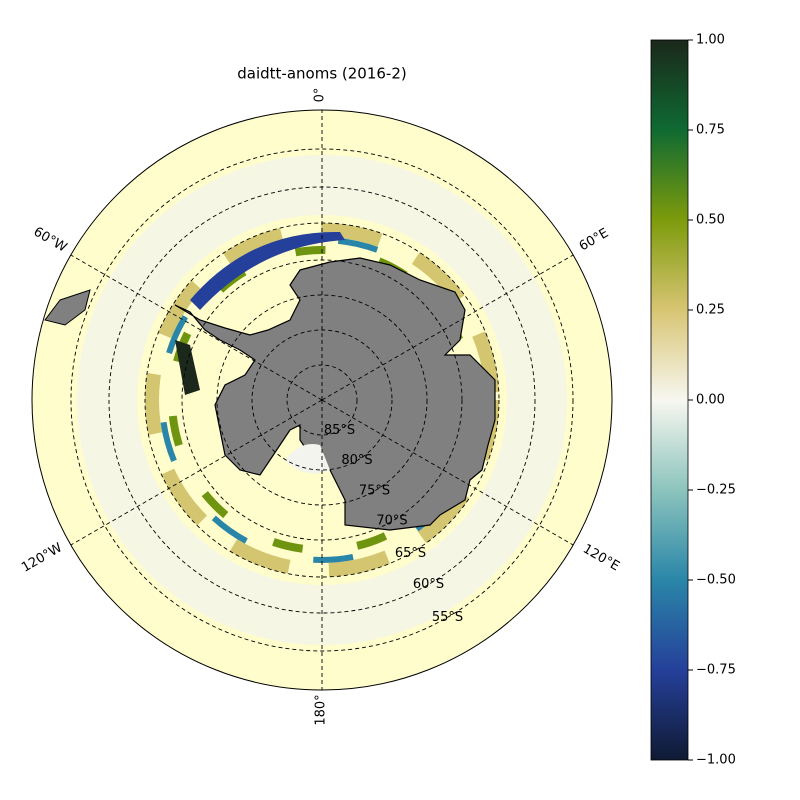 The image size is (800, 800). What do you see at coordinates (716, 490) in the screenshot?
I see `colorbar-tick-label: −0.25` at bounding box center [716, 490].